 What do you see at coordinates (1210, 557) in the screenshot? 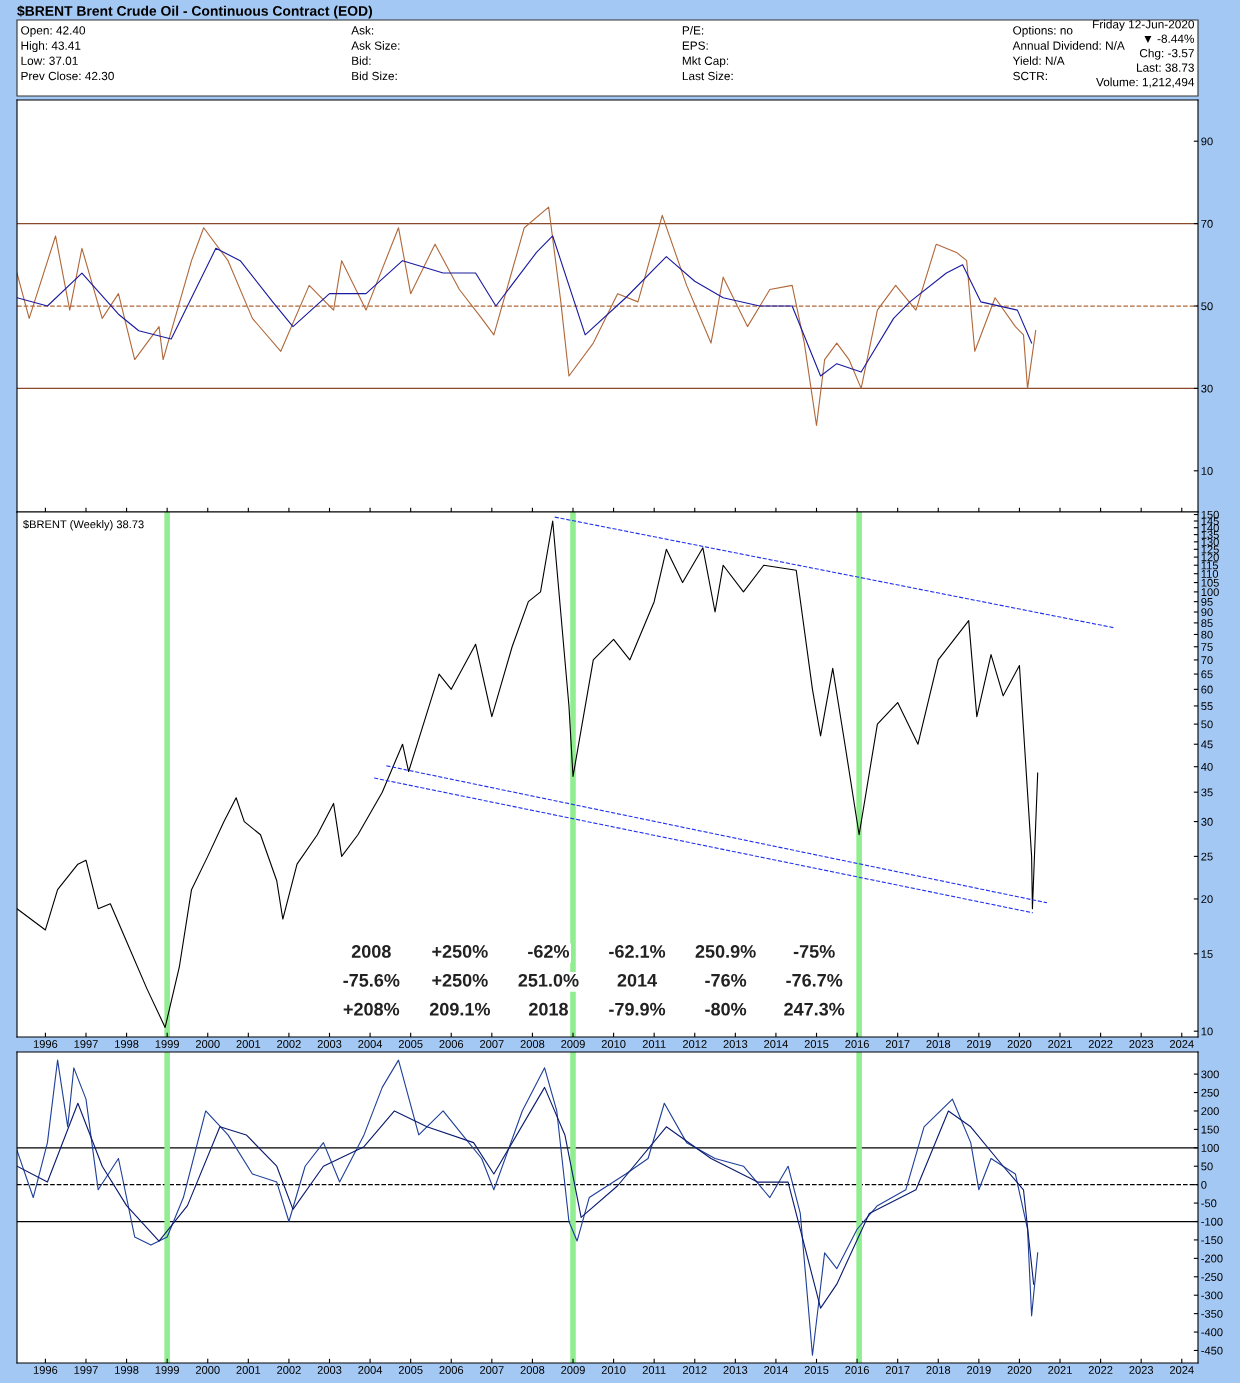
I see `y-tick-label: 120` at bounding box center [1210, 557].